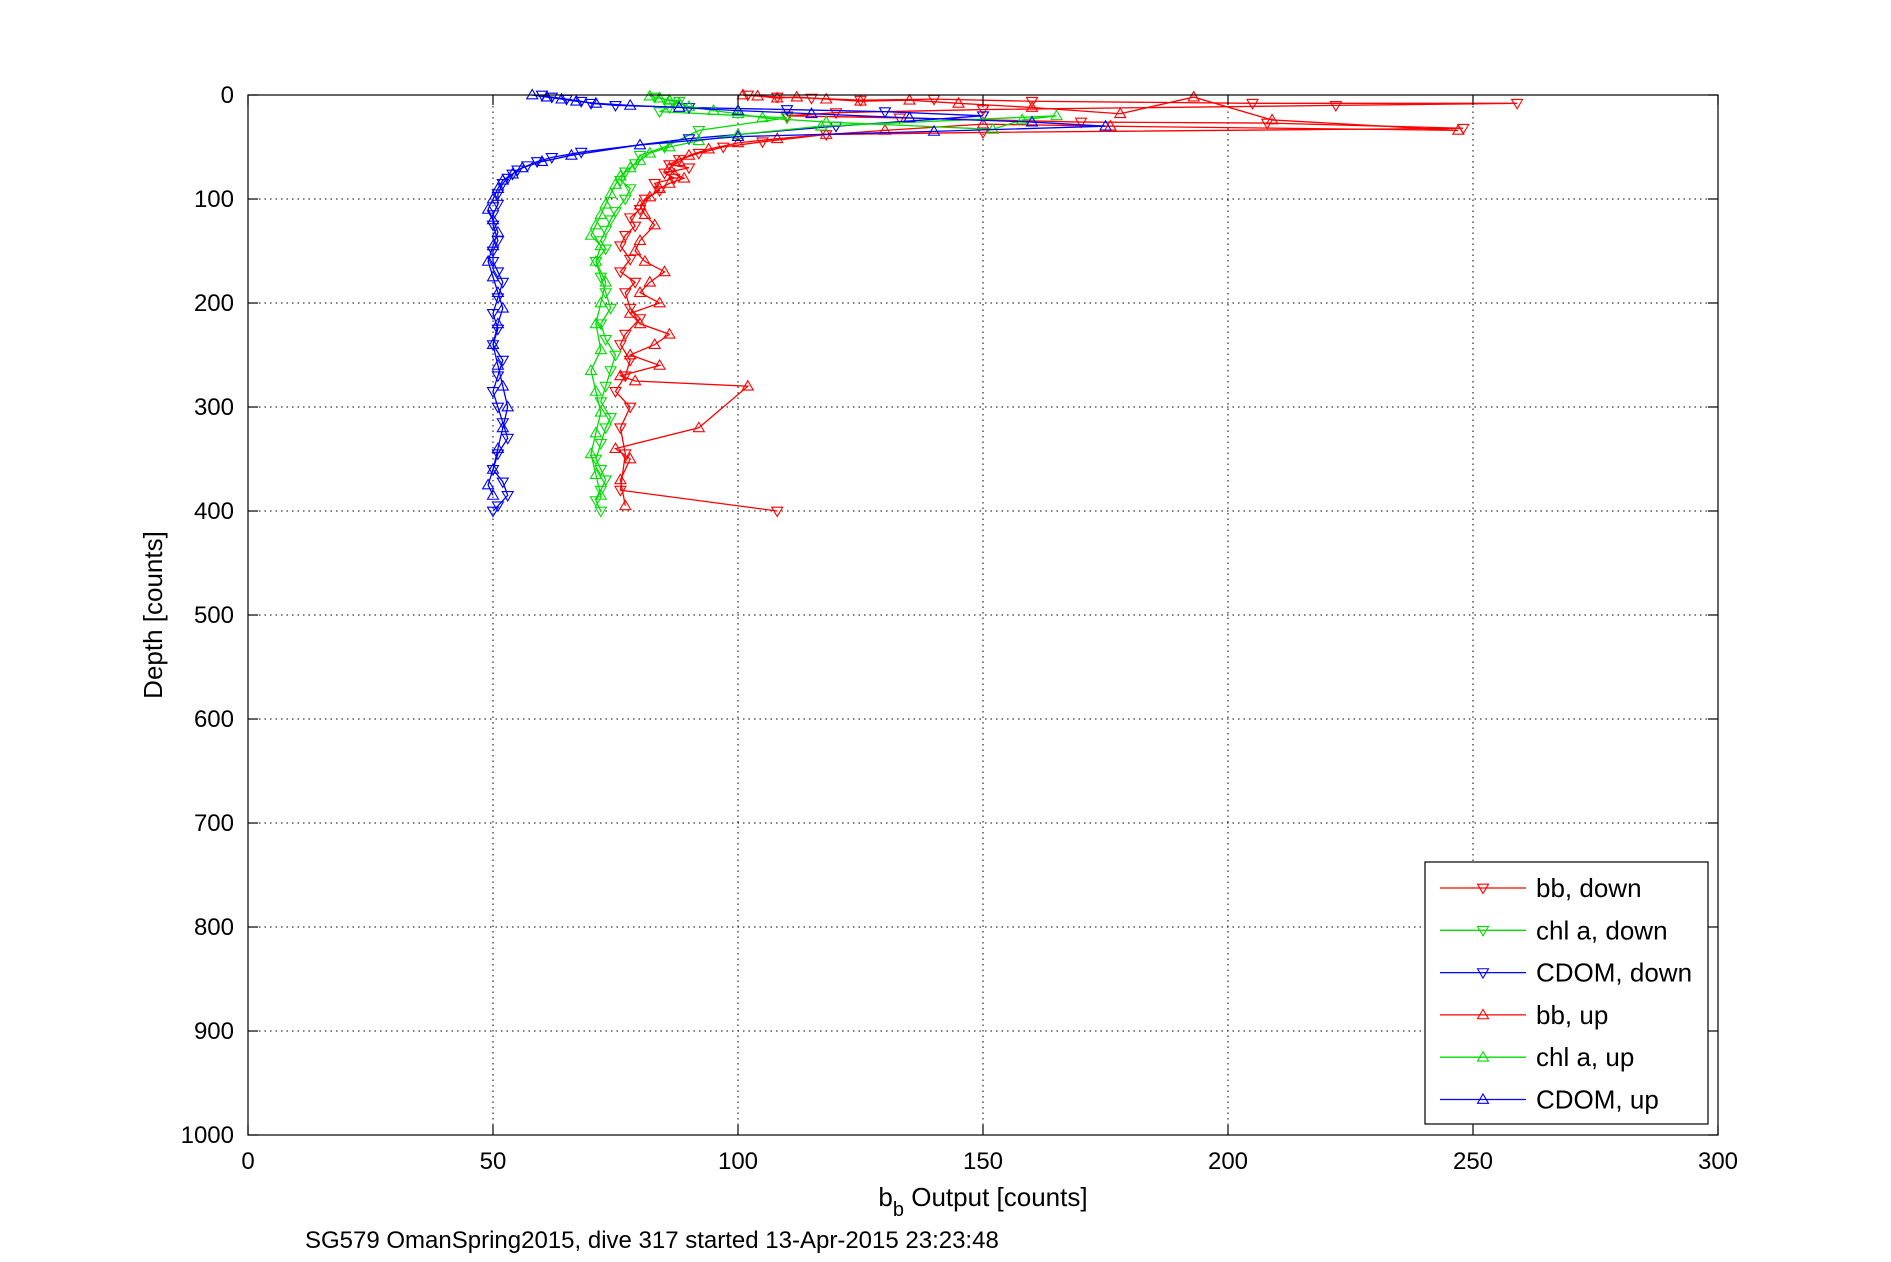 Image resolution: width=1891 pixels, height=1262 pixels. Describe the element at coordinates (823, 295) in the screenshot. I see `series-line` at that location.